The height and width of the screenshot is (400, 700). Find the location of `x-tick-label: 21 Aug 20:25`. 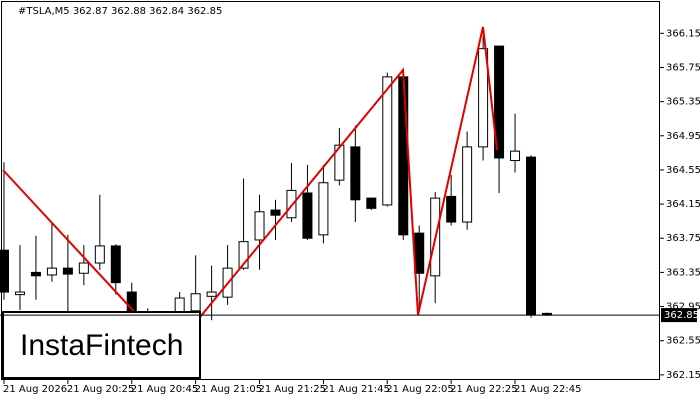

x-tick-label: 21 Aug 20:25 is located at coordinates (100, 389).